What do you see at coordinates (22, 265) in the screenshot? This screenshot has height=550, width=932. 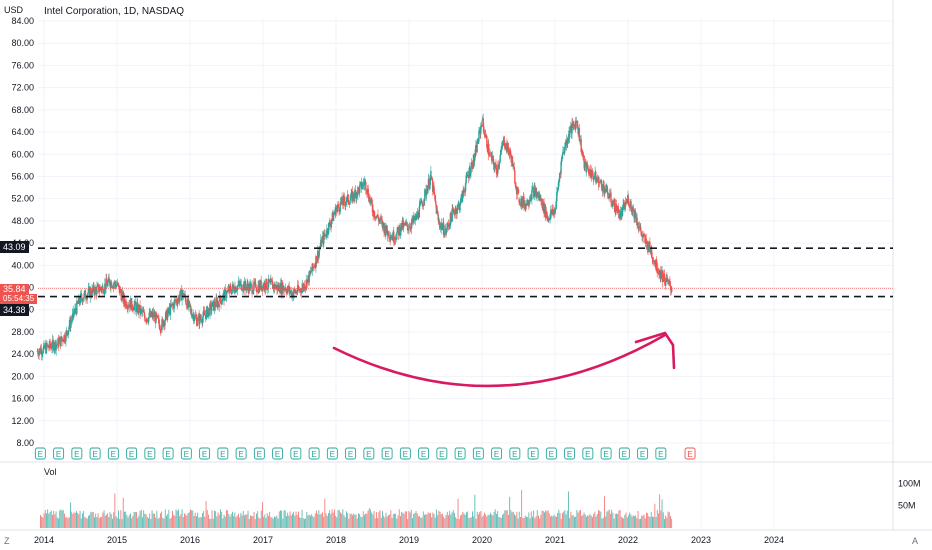 I see `y-tick-label: 40.00` at bounding box center [22, 265].